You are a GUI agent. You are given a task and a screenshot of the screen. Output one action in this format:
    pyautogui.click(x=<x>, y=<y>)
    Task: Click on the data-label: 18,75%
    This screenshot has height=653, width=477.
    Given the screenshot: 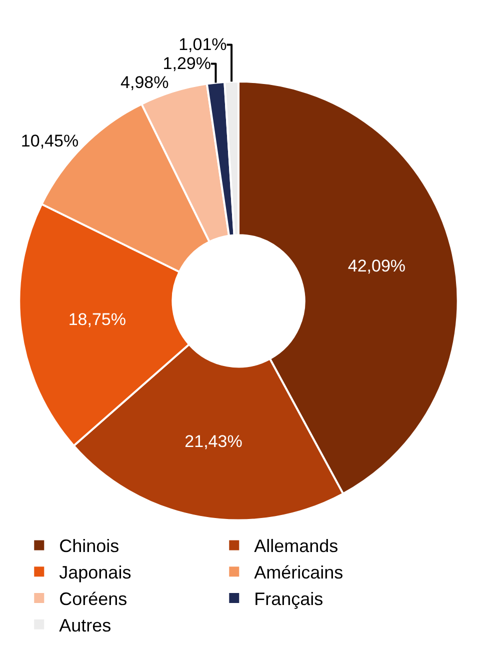 What is the action you would take?
    pyautogui.click(x=97, y=320)
    